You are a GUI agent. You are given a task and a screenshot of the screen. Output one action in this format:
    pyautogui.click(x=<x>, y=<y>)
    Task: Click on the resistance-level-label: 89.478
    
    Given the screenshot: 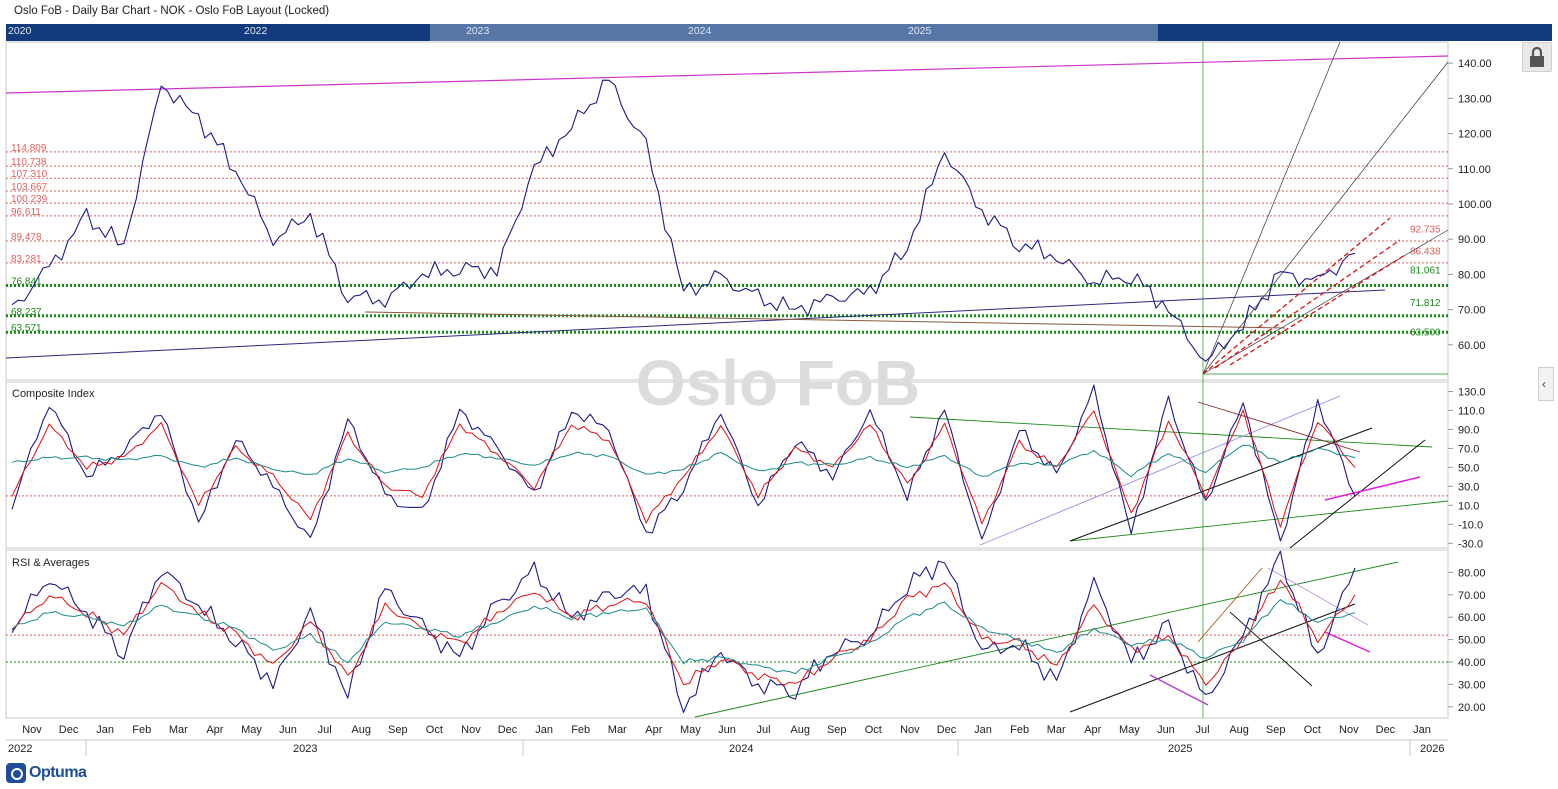 What is the action you would take?
    pyautogui.click(x=26, y=237)
    